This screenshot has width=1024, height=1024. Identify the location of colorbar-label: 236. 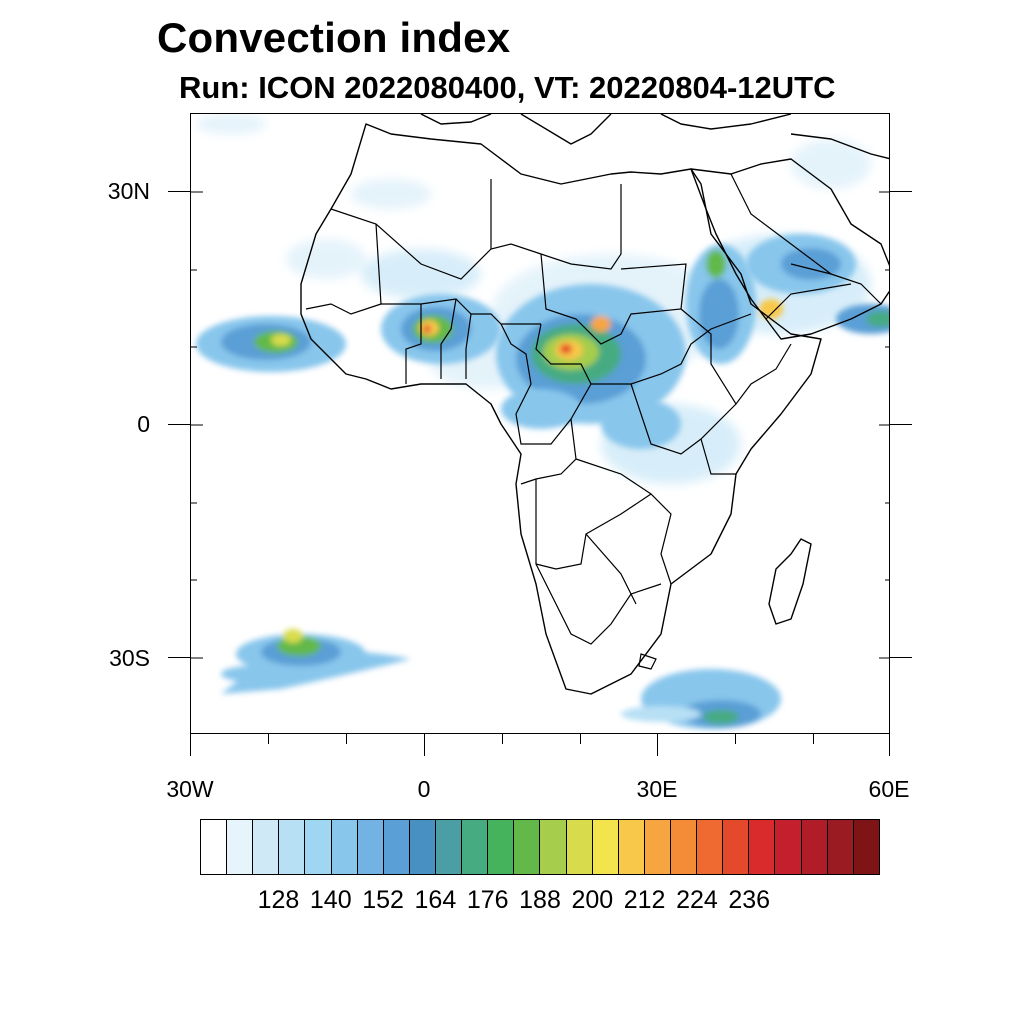
(749, 900).